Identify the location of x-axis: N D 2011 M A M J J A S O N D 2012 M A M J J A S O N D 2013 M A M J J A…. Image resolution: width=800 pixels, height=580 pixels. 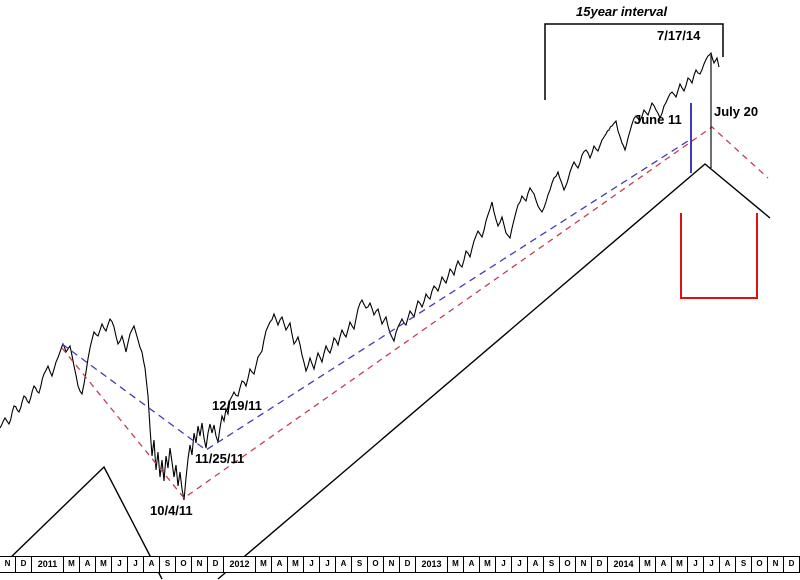
(400, 564).